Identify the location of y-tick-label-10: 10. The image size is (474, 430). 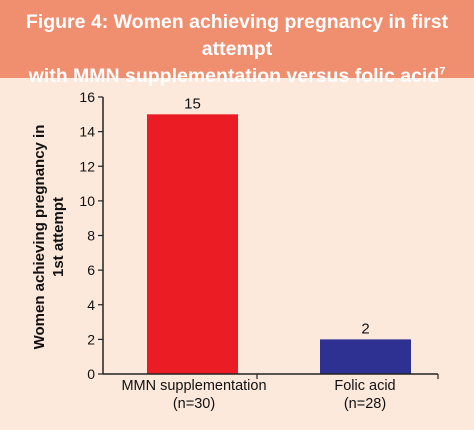
(87, 201).